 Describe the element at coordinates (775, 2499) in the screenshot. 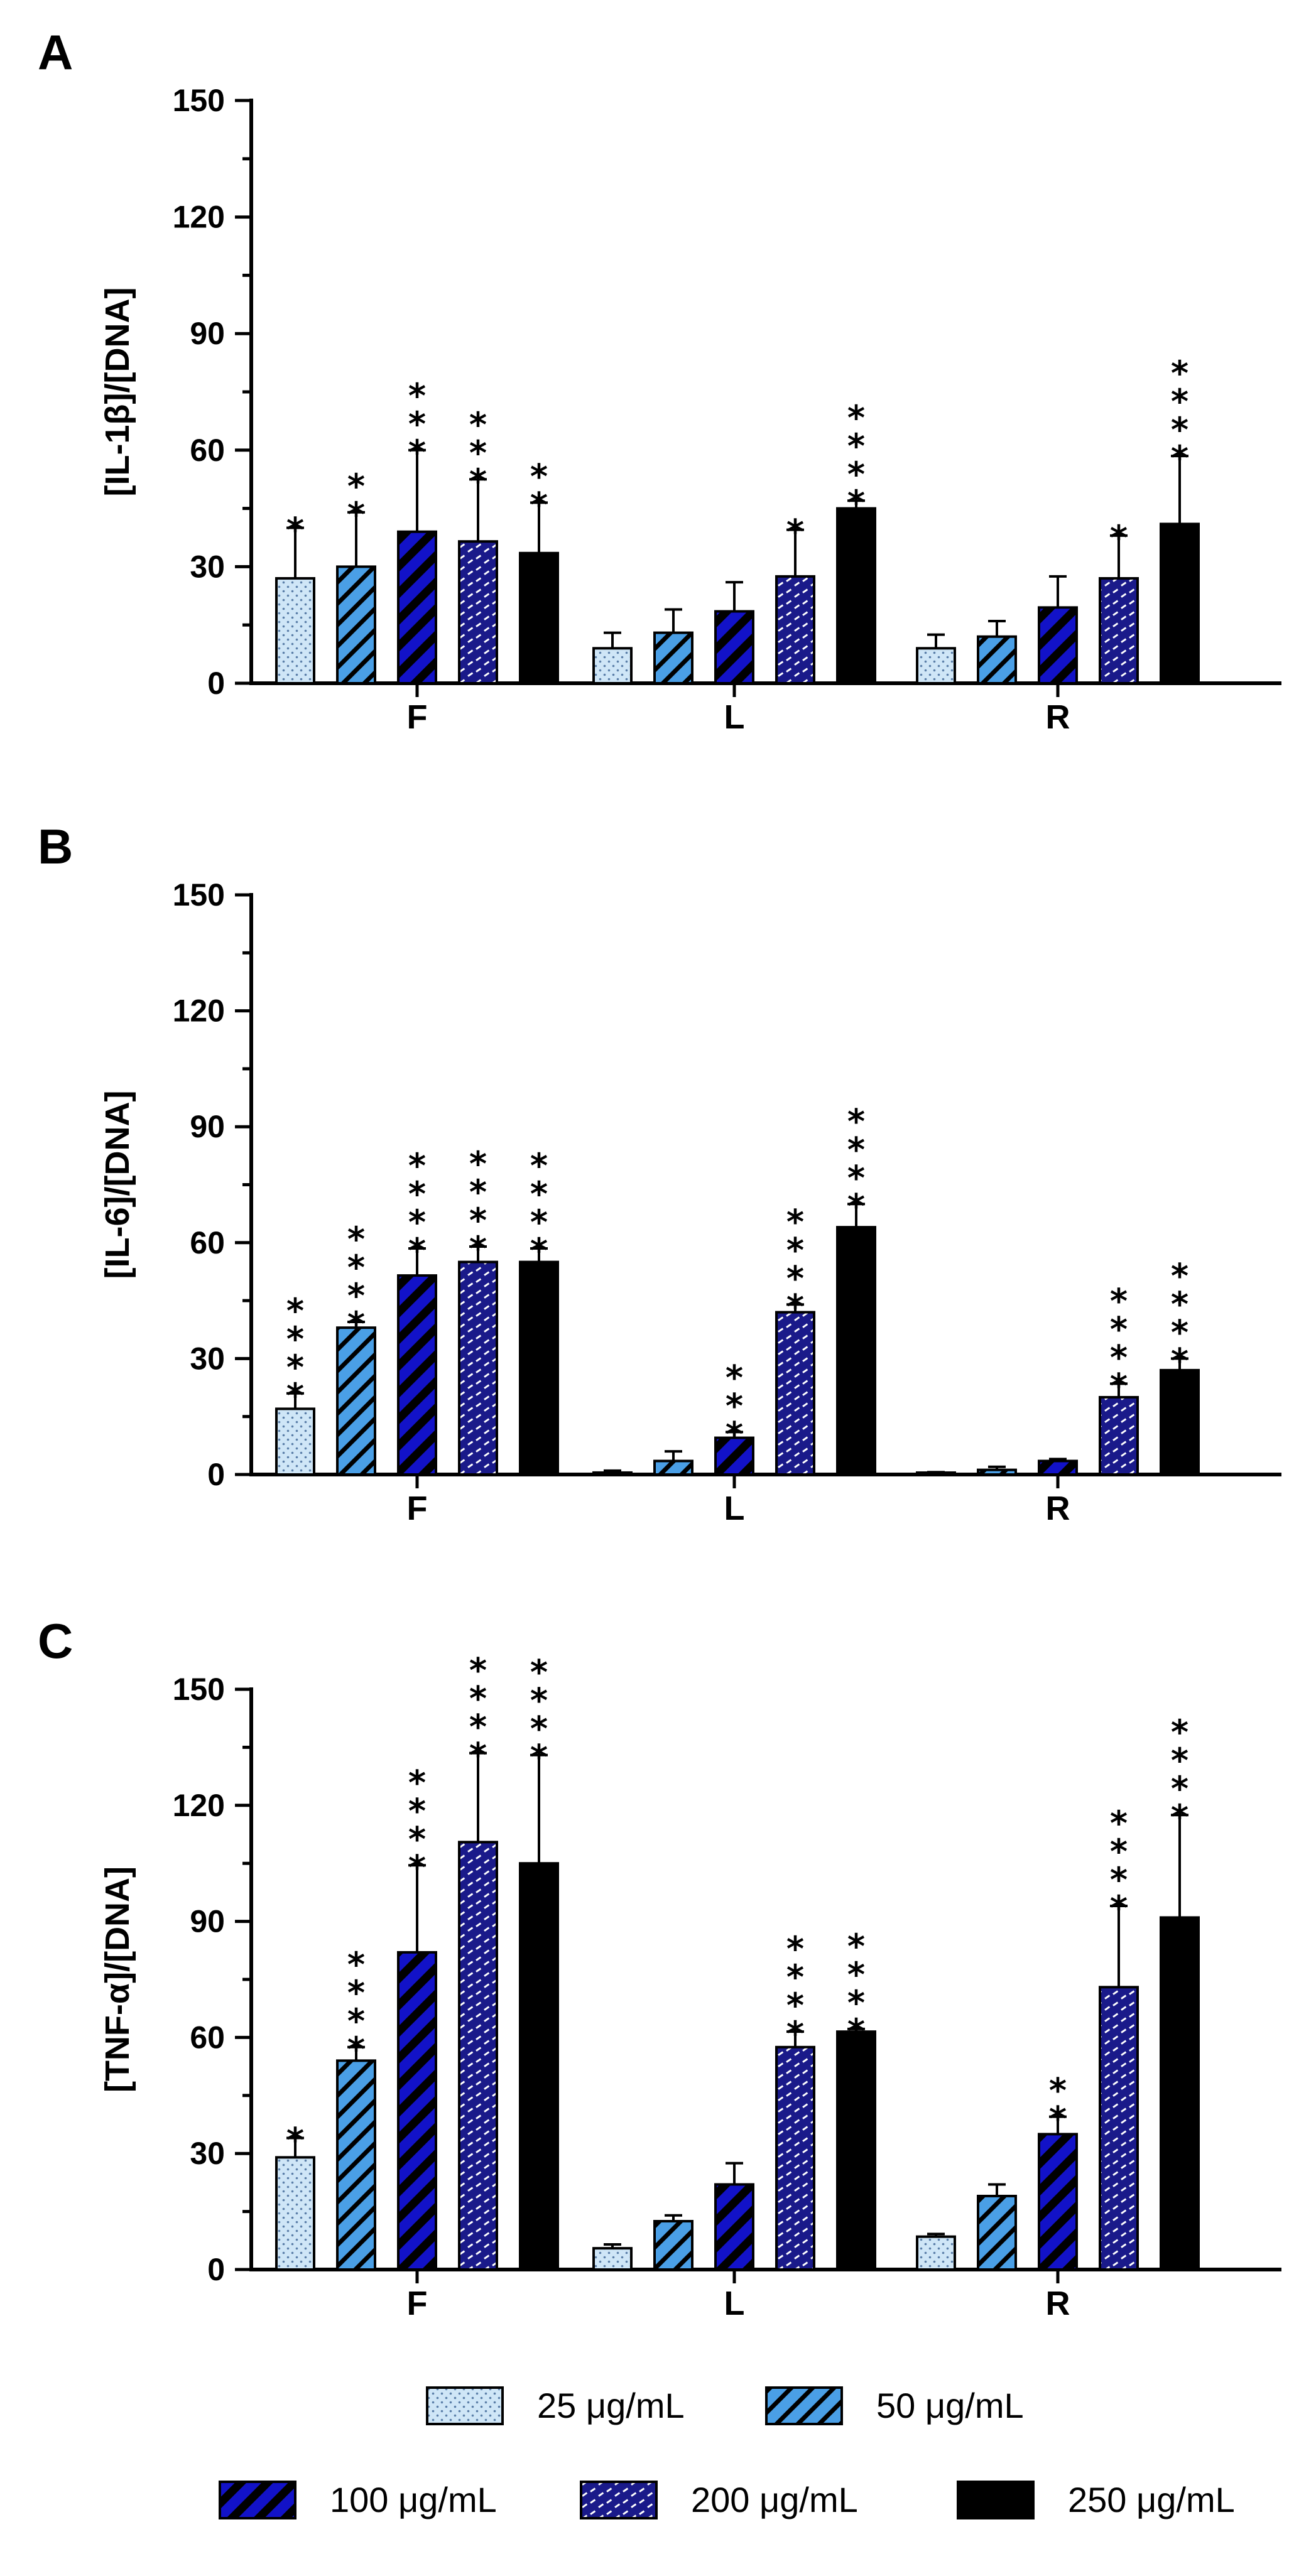

I see `legend-label: 200 μg/mL` at that location.